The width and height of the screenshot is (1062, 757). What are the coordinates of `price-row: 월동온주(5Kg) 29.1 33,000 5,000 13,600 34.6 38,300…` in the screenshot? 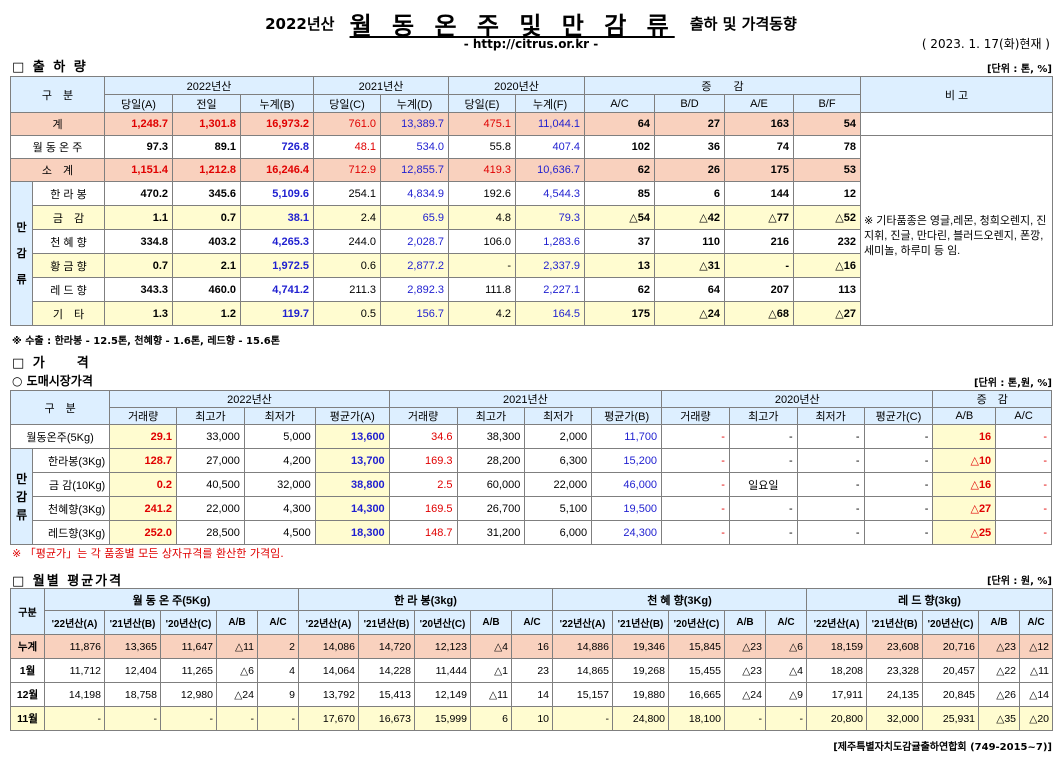 It's located at (530, 436).